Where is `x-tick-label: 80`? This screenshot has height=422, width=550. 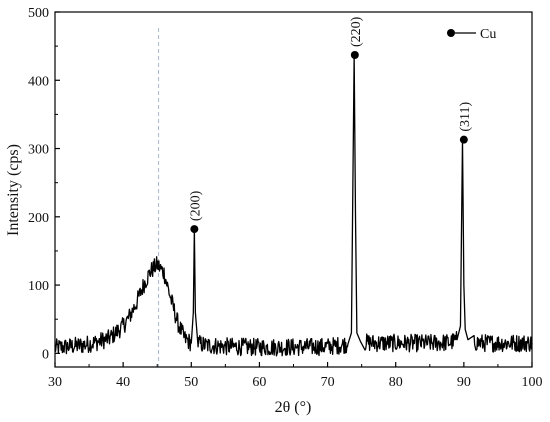
x-tick-label: 80 is located at coordinates (396, 382).